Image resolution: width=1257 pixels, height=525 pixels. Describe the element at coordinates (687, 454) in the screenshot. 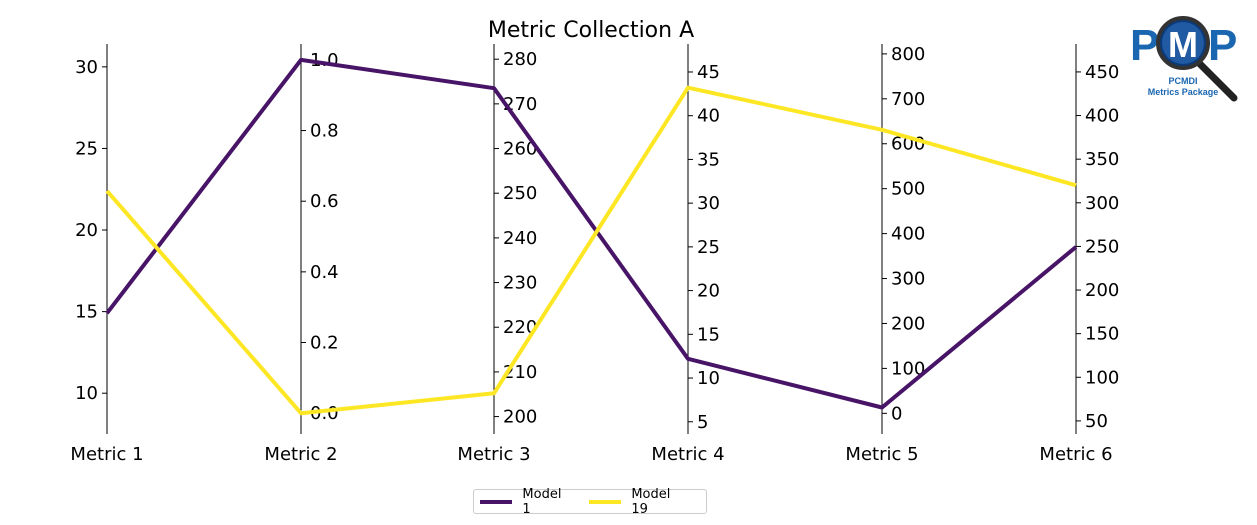

I see `axis-label: Metric 4` at that location.